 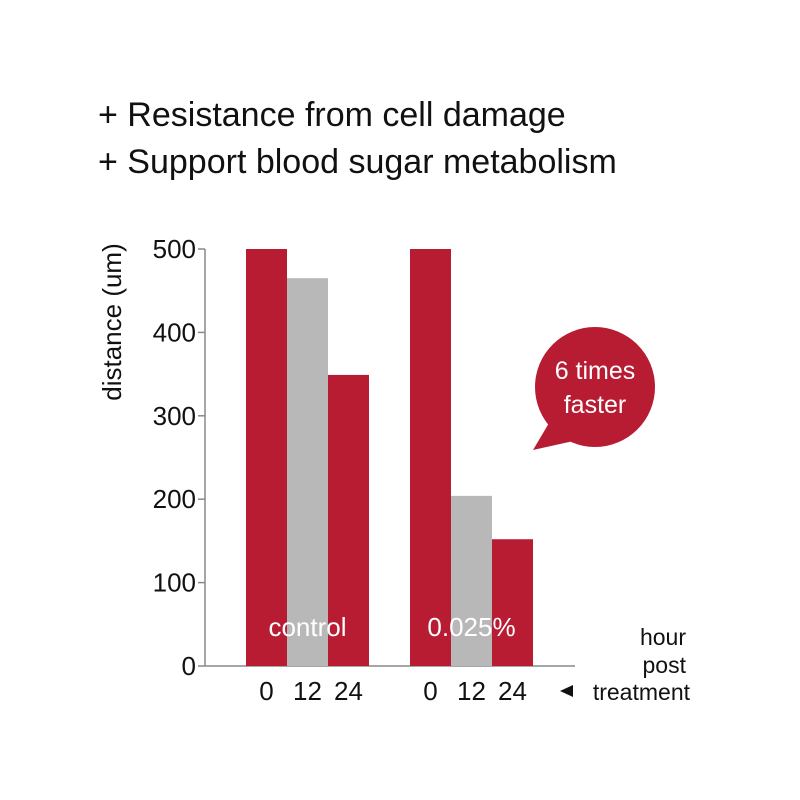 I want to click on bubble-line-1: 6 times, so click(x=595, y=371).